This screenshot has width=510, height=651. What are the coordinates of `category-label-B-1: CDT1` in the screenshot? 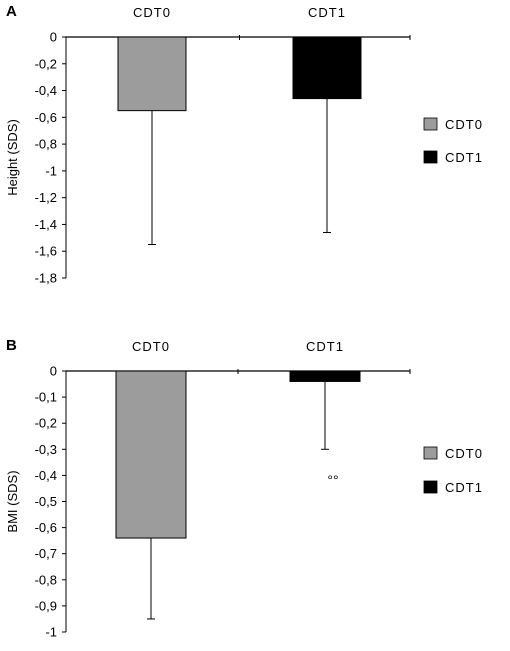 It's located at (325, 346).